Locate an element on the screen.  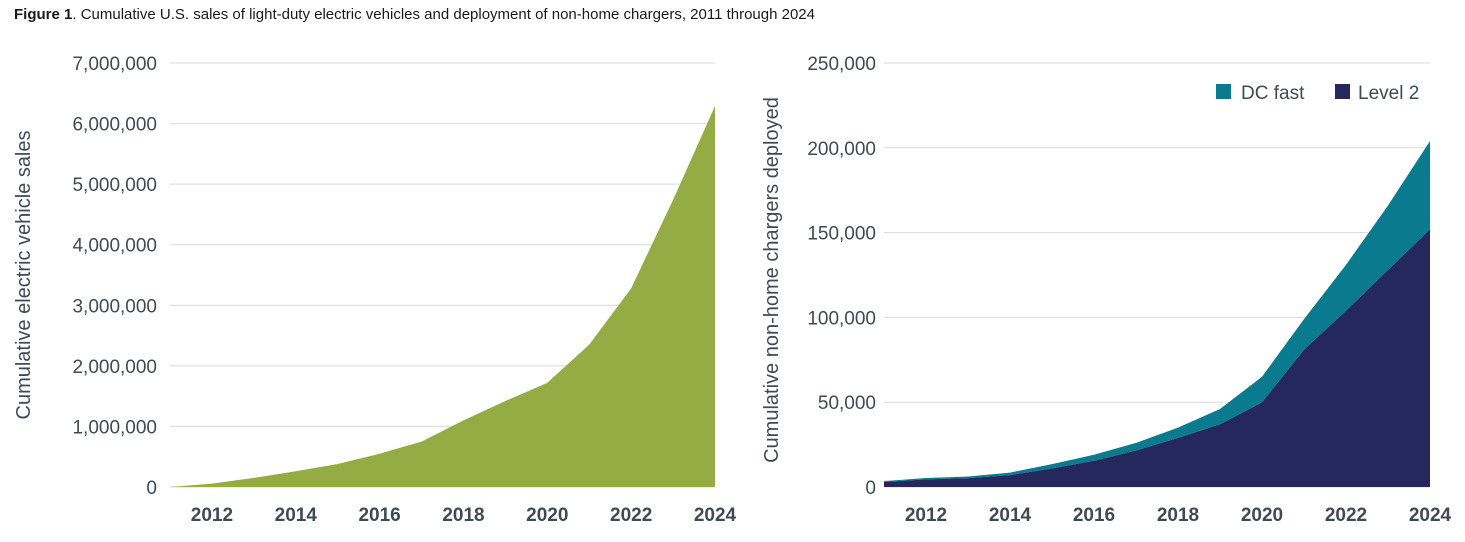
chart2-xtick-label: 2020 is located at coordinates (1262, 515).